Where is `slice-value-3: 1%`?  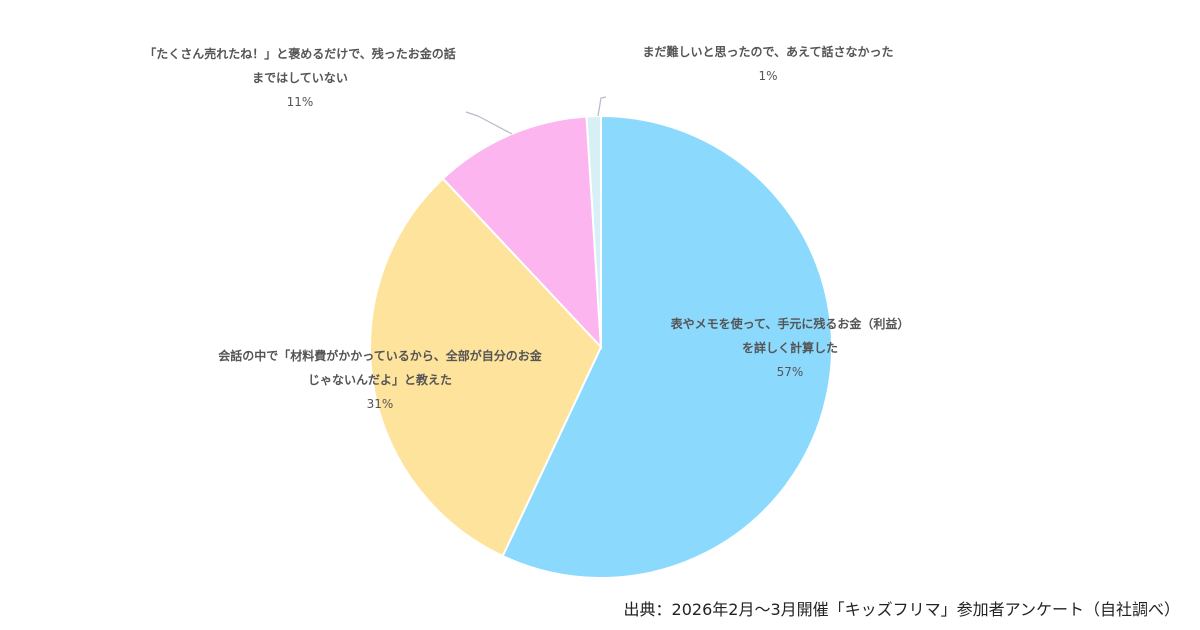 slice-value-3: 1% is located at coordinates (768, 76).